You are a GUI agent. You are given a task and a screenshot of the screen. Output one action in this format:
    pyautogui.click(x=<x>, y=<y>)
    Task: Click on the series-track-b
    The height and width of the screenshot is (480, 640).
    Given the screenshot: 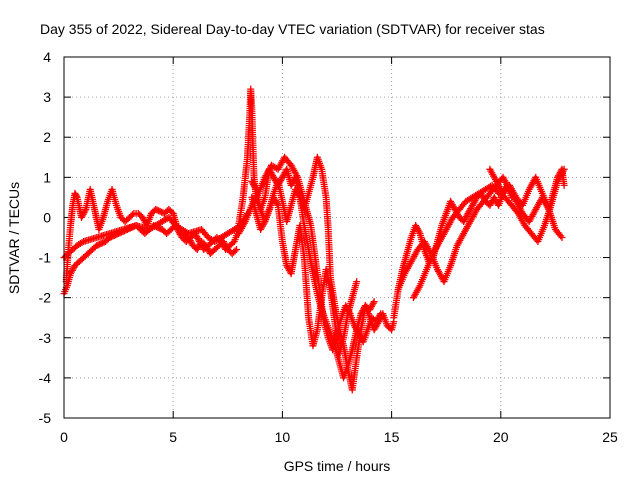 What is the action you would take?
    pyautogui.click(x=152, y=235)
    